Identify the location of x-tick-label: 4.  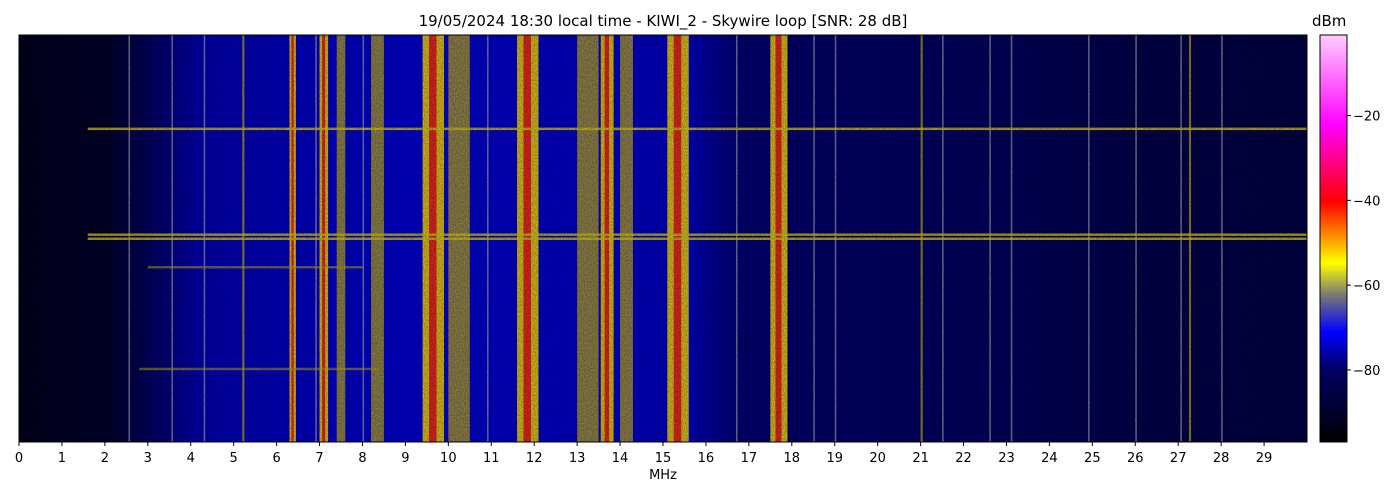
(191, 458).